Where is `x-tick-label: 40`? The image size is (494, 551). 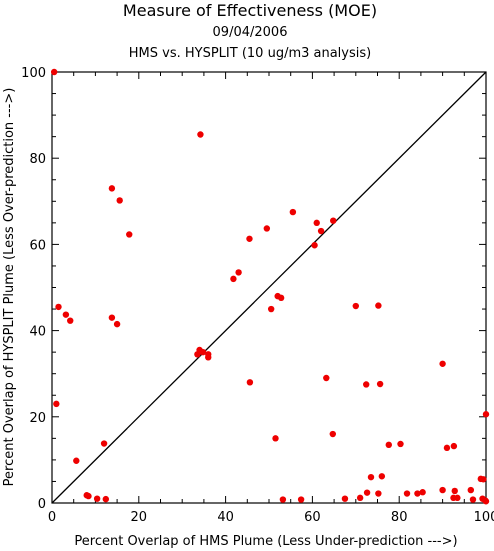
x-tick-label: 40 is located at coordinates (225, 517).